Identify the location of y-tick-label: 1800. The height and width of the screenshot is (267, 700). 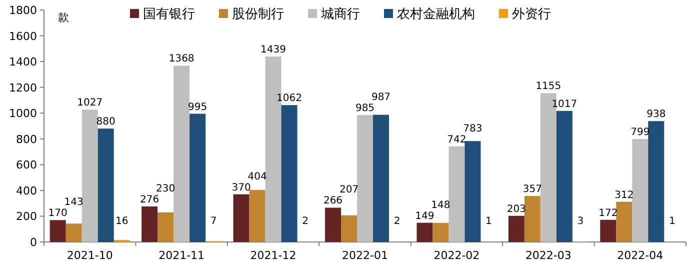
(23, 10).